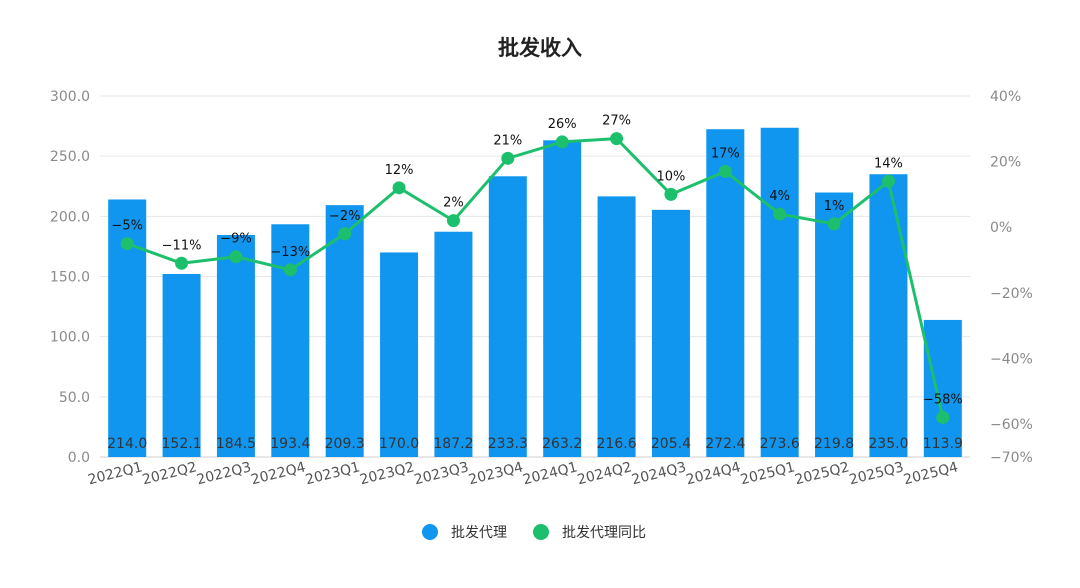  I want to click on x-tick-label: 2022Q1, so click(115, 473).